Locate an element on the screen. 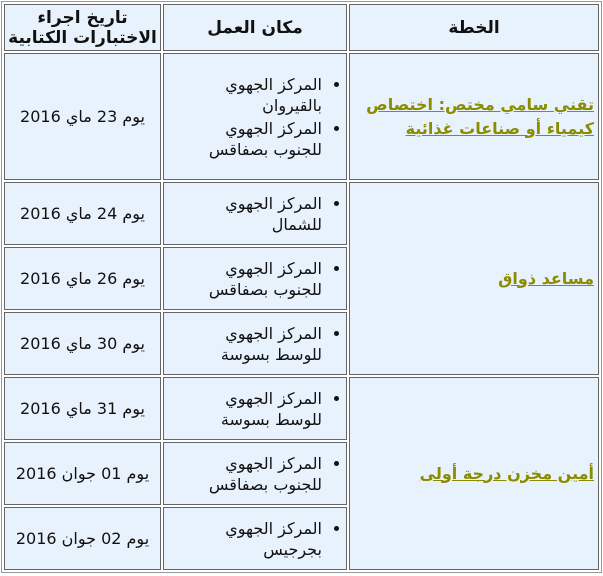 The image size is (603, 576). date-cell: يوم 01 جوان 2016 is located at coordinates (82, 473).